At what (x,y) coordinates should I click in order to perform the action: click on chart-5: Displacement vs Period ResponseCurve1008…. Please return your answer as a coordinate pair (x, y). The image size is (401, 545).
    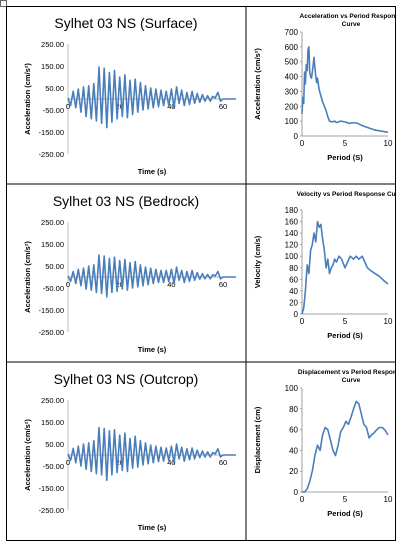
    Looking at the image, I should click on (324, 443).